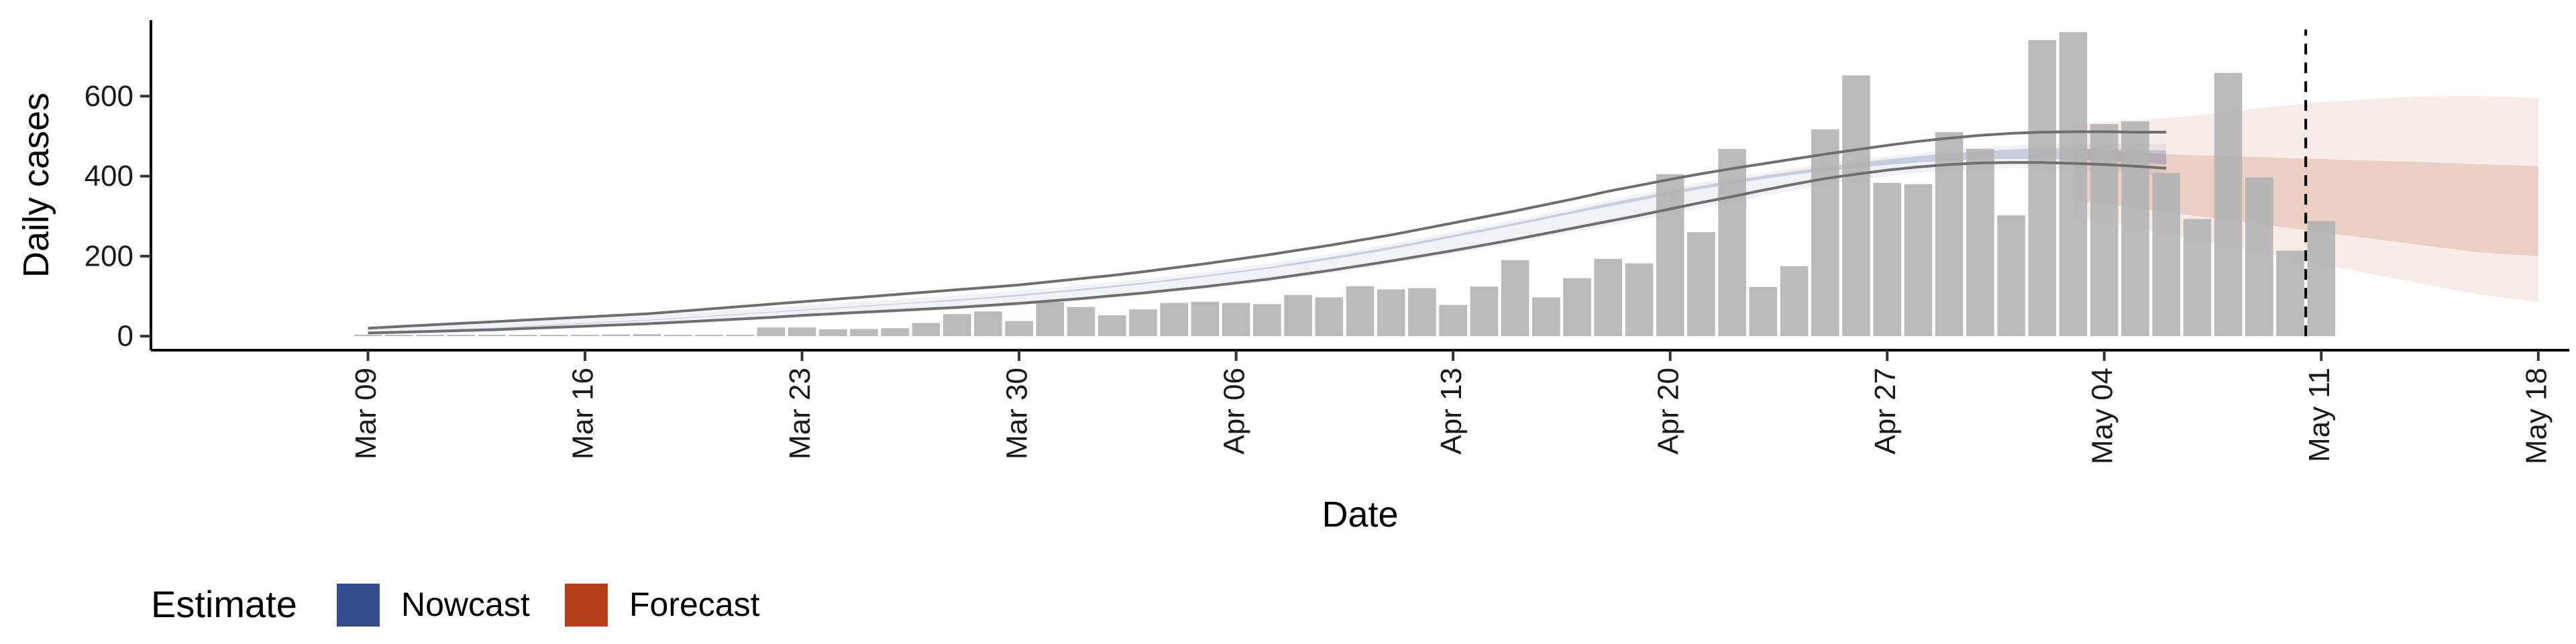 This screenshot has height=644, width=2576. What do you see at coordinates (224, 604) in the screenshot?
I see `legend-title: Estimate` at bounding box center [224, 604].